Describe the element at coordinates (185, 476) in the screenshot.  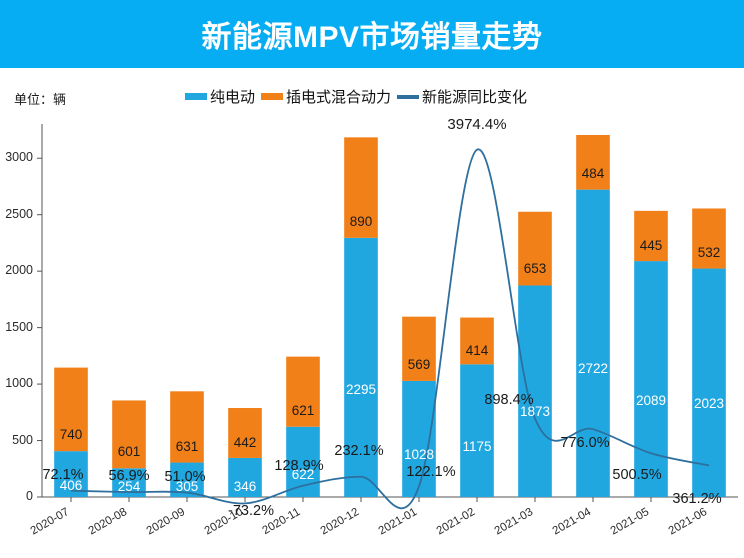
I see `yoy-percent-label: 51.0%` at that location.